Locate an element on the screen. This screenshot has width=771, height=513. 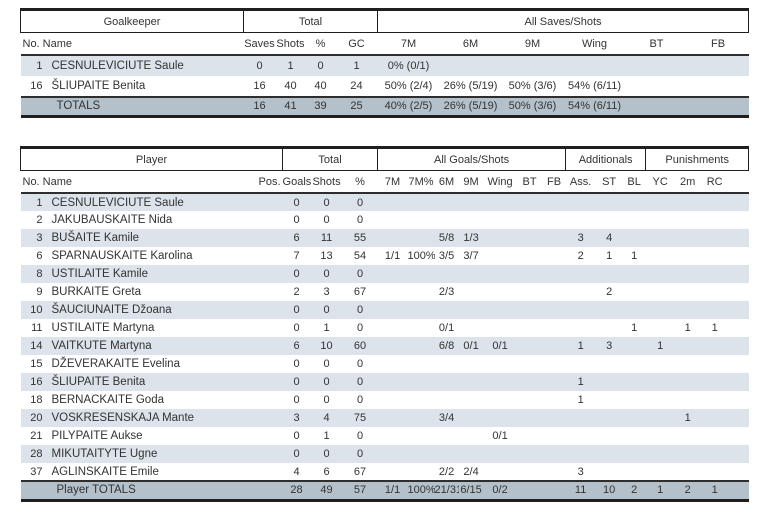
cell-name: AGLINSKAITE Emile is located at coordinates (105, 471).